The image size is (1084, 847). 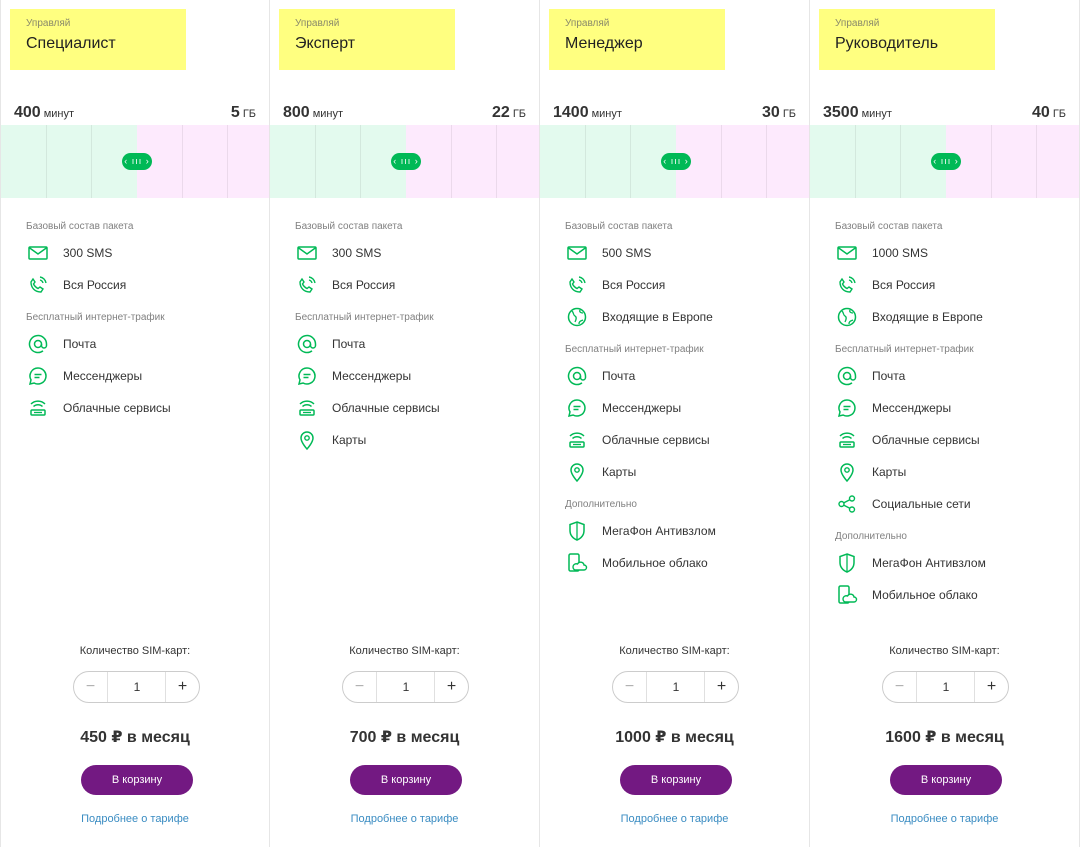 What do you see at coordinates (141, 285) in the screenshot?
I see `feature-item: Вся Россия` at bounding box center [141, 285].